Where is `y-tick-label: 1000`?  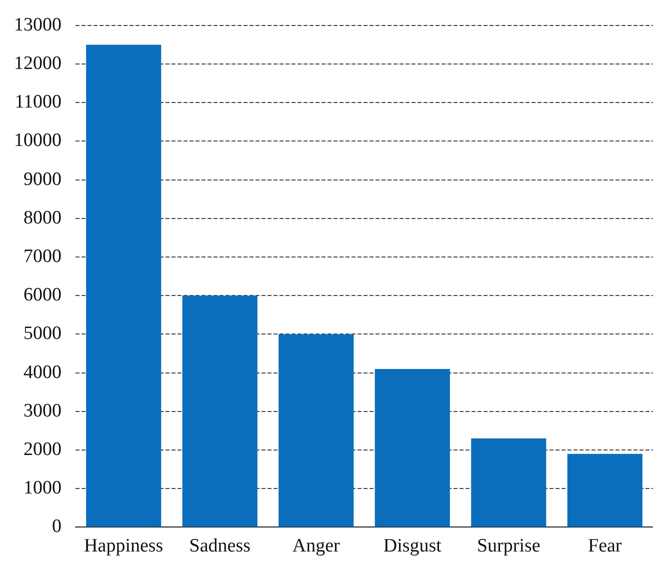
y-tick-label: 1000 is located at coordinates (43, 488).